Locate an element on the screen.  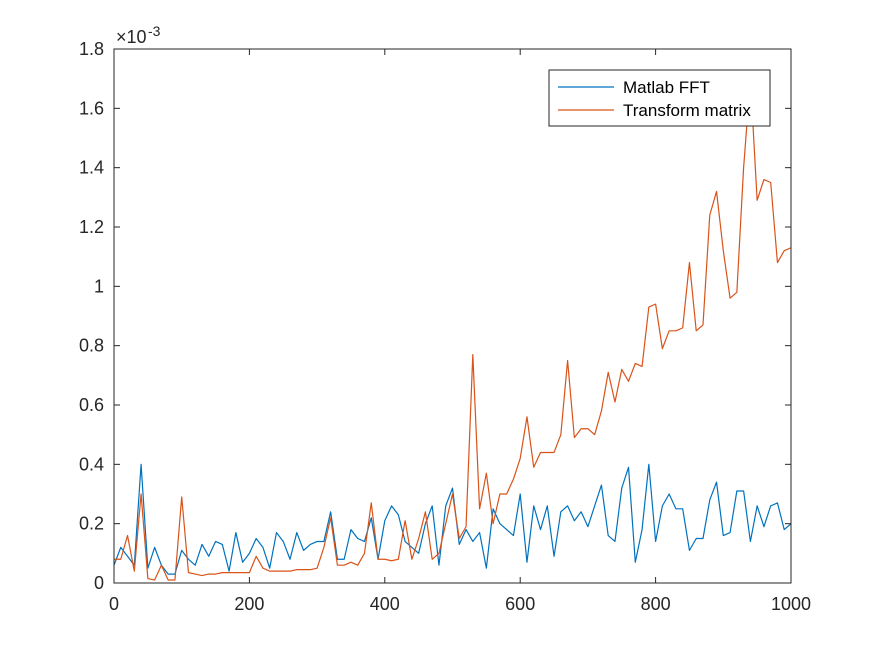
y-tick-label: 1.2 is located at coordinates (91, 227).